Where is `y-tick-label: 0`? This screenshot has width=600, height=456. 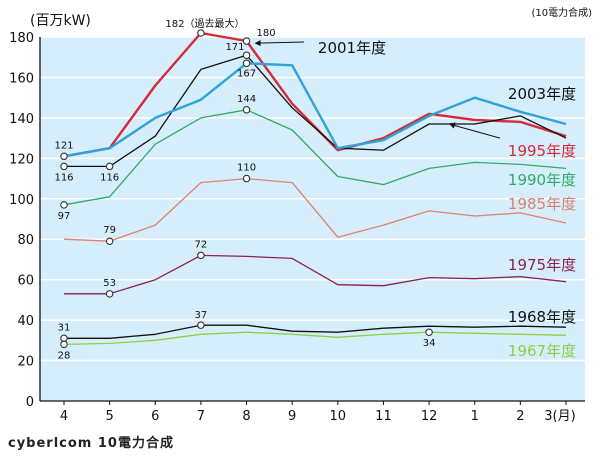
y-tick-label: 0 is located at coordinates (30, 402).